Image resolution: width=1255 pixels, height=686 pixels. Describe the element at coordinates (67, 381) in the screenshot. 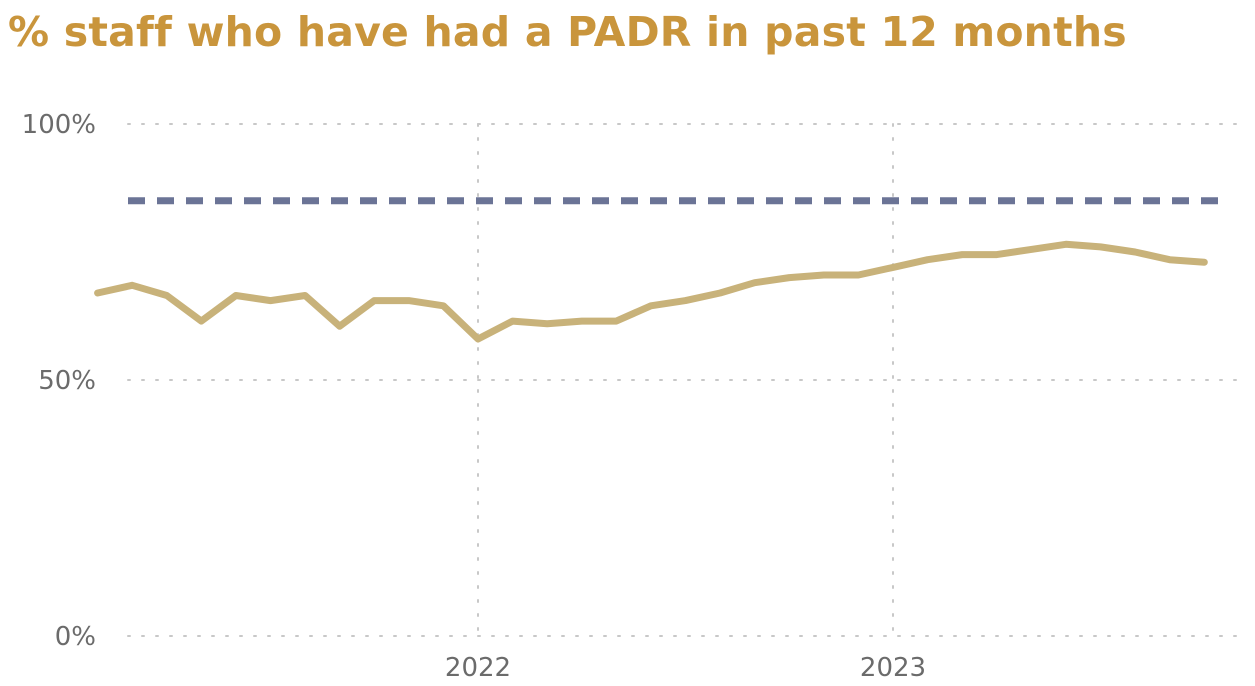

I see `y-tick-label: 50%` at that location.